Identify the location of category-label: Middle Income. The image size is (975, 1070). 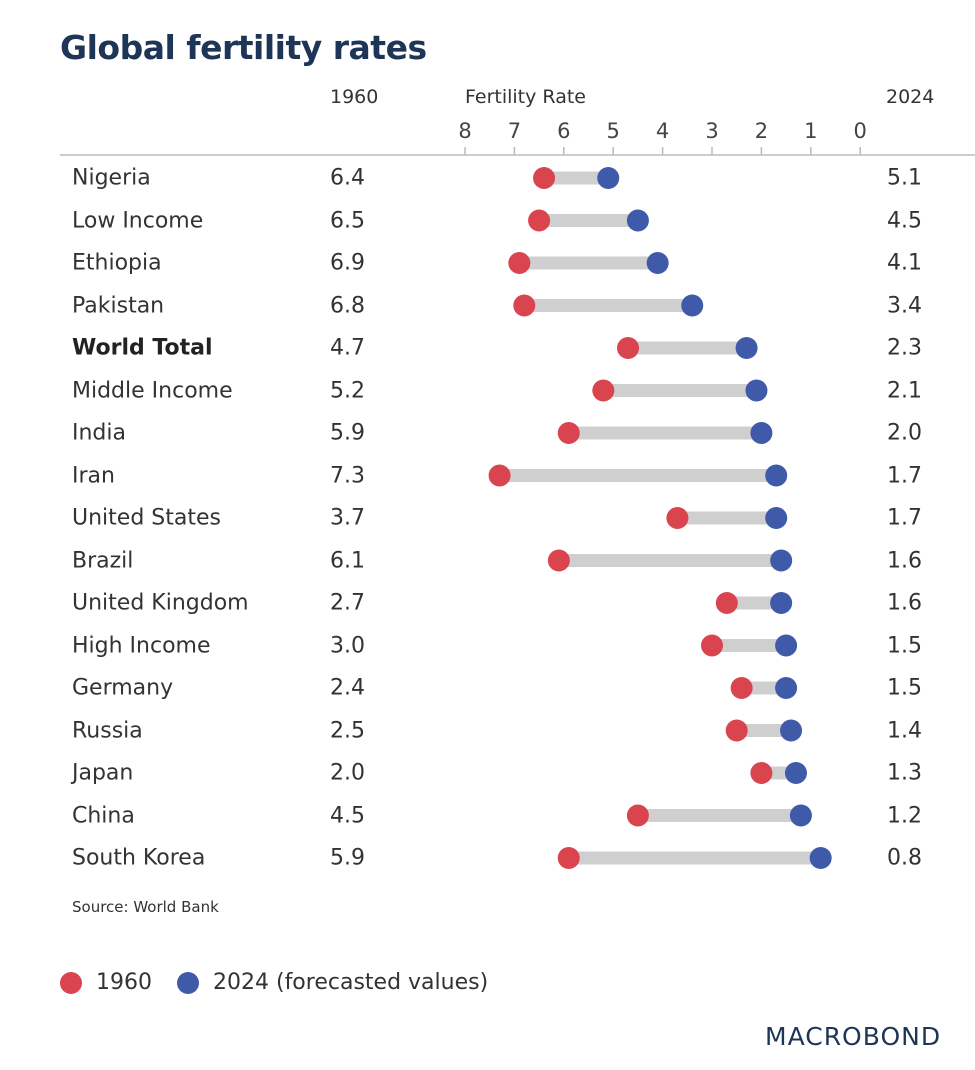
(152, 390).